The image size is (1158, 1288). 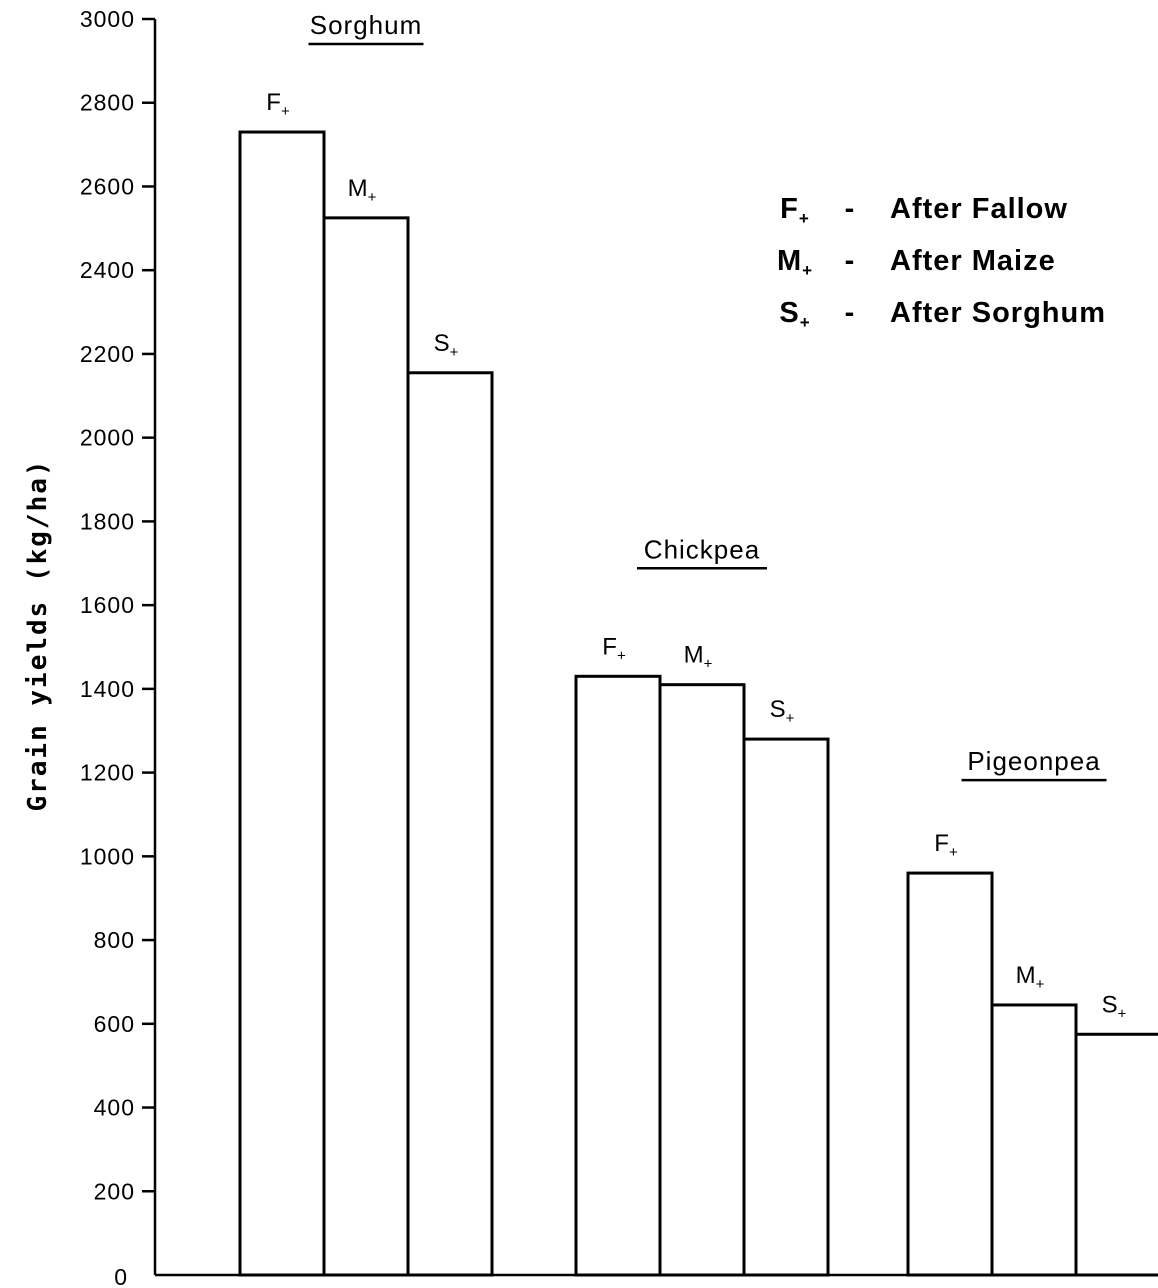 What do you see at coordinates (107, 186) in the screenshot?
I see `y-tick-label: 2600` at bounding box center [107, 186].